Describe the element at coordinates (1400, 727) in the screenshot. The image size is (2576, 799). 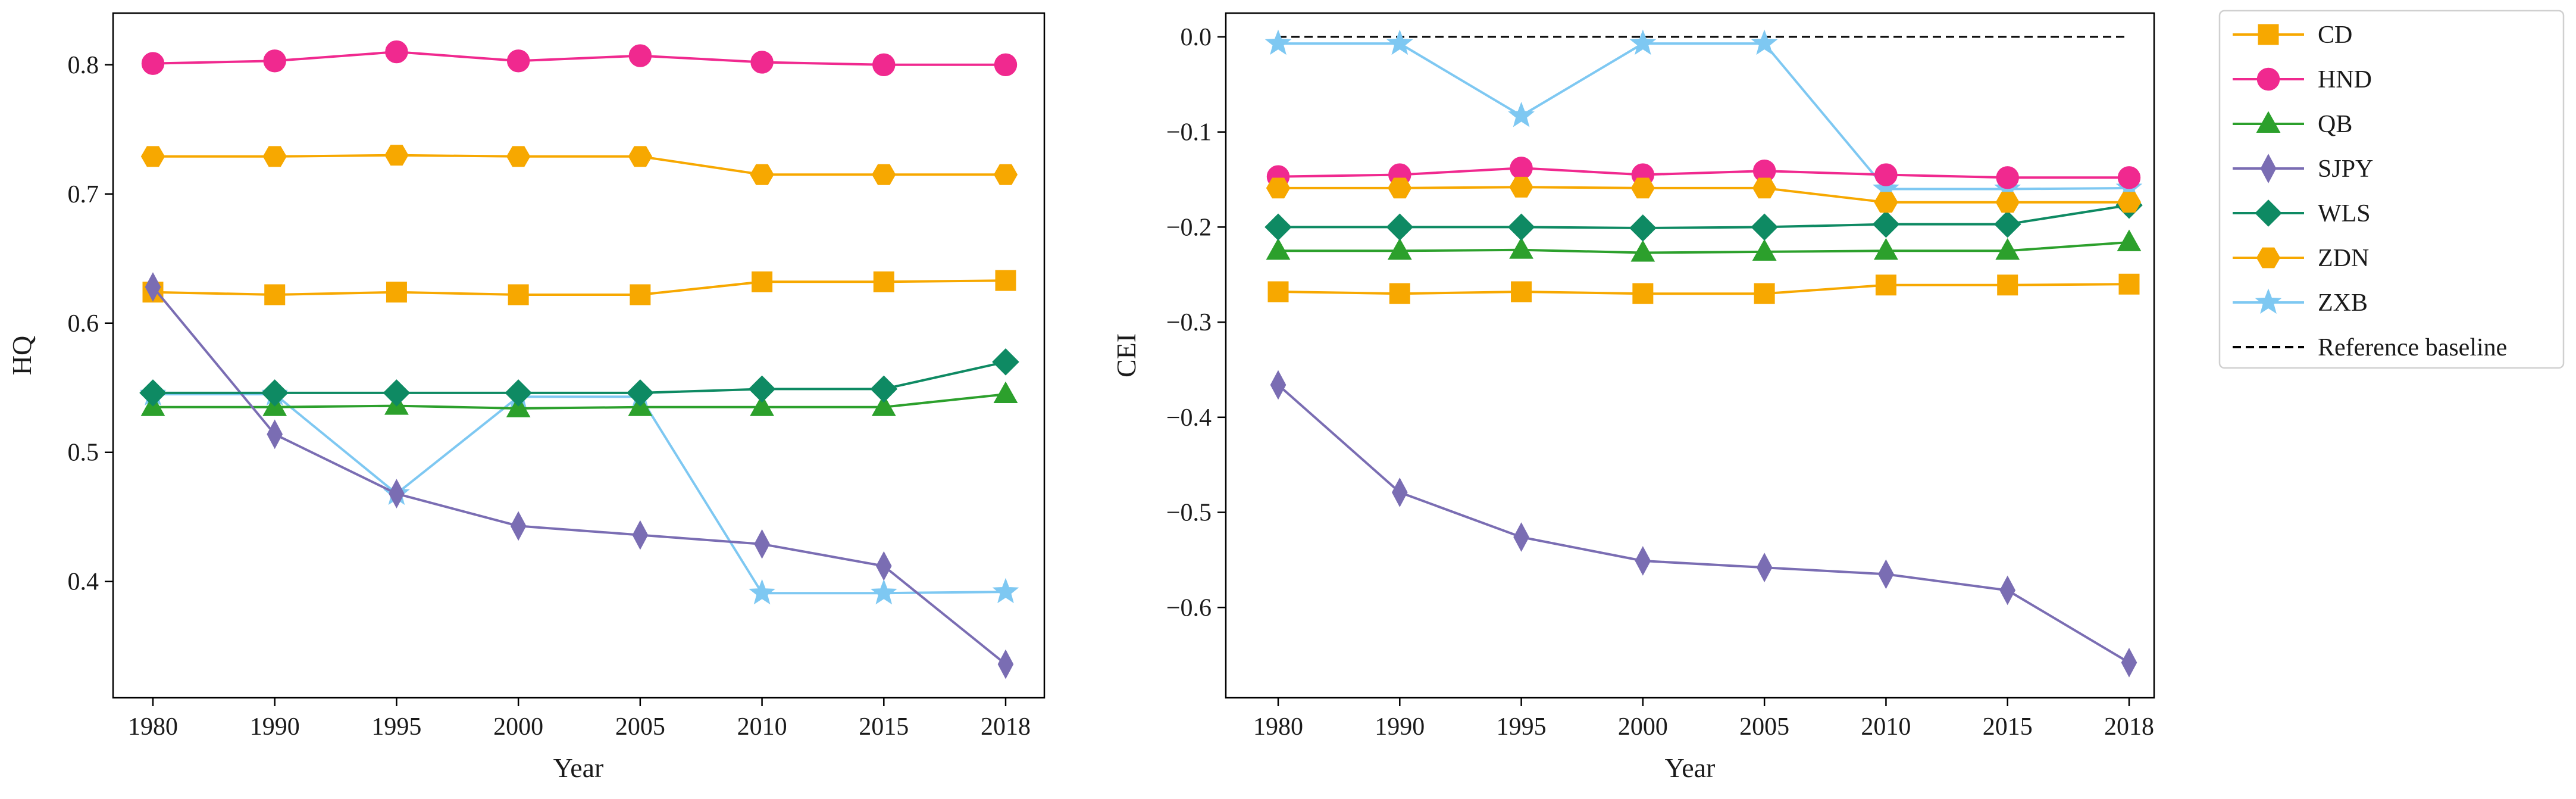
I see `cei-x-tick-label: 1990` at that location.